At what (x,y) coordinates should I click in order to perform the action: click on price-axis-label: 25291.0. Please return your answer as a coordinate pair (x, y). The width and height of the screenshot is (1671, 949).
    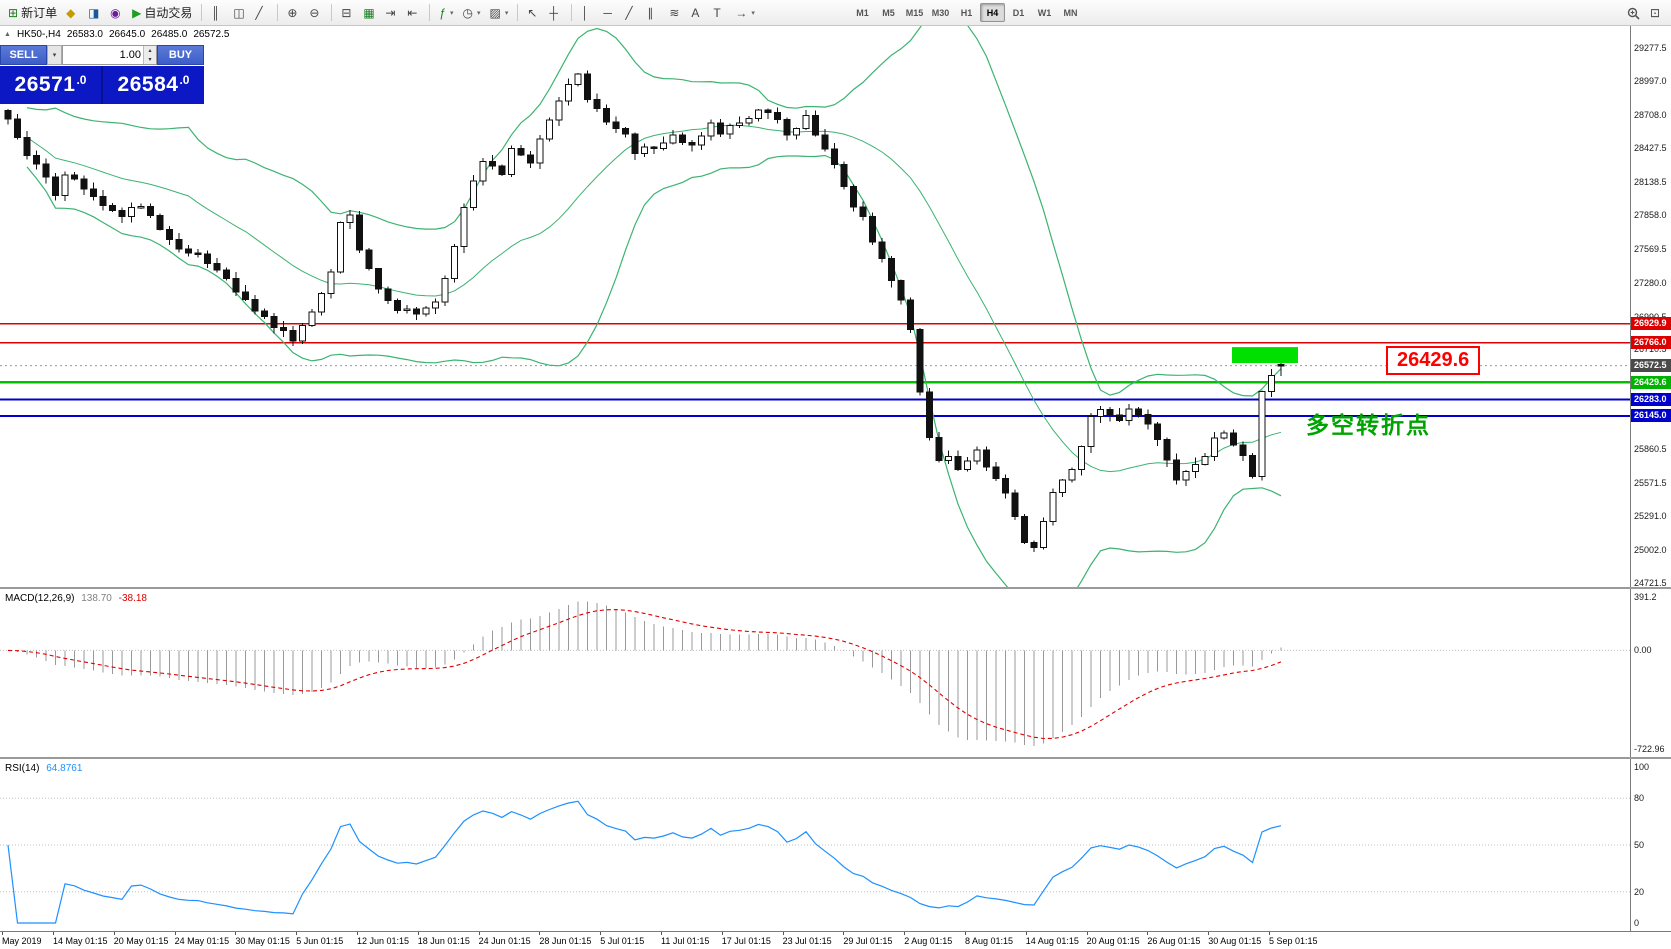
    Looking at the image, I should click on (1650, 516).